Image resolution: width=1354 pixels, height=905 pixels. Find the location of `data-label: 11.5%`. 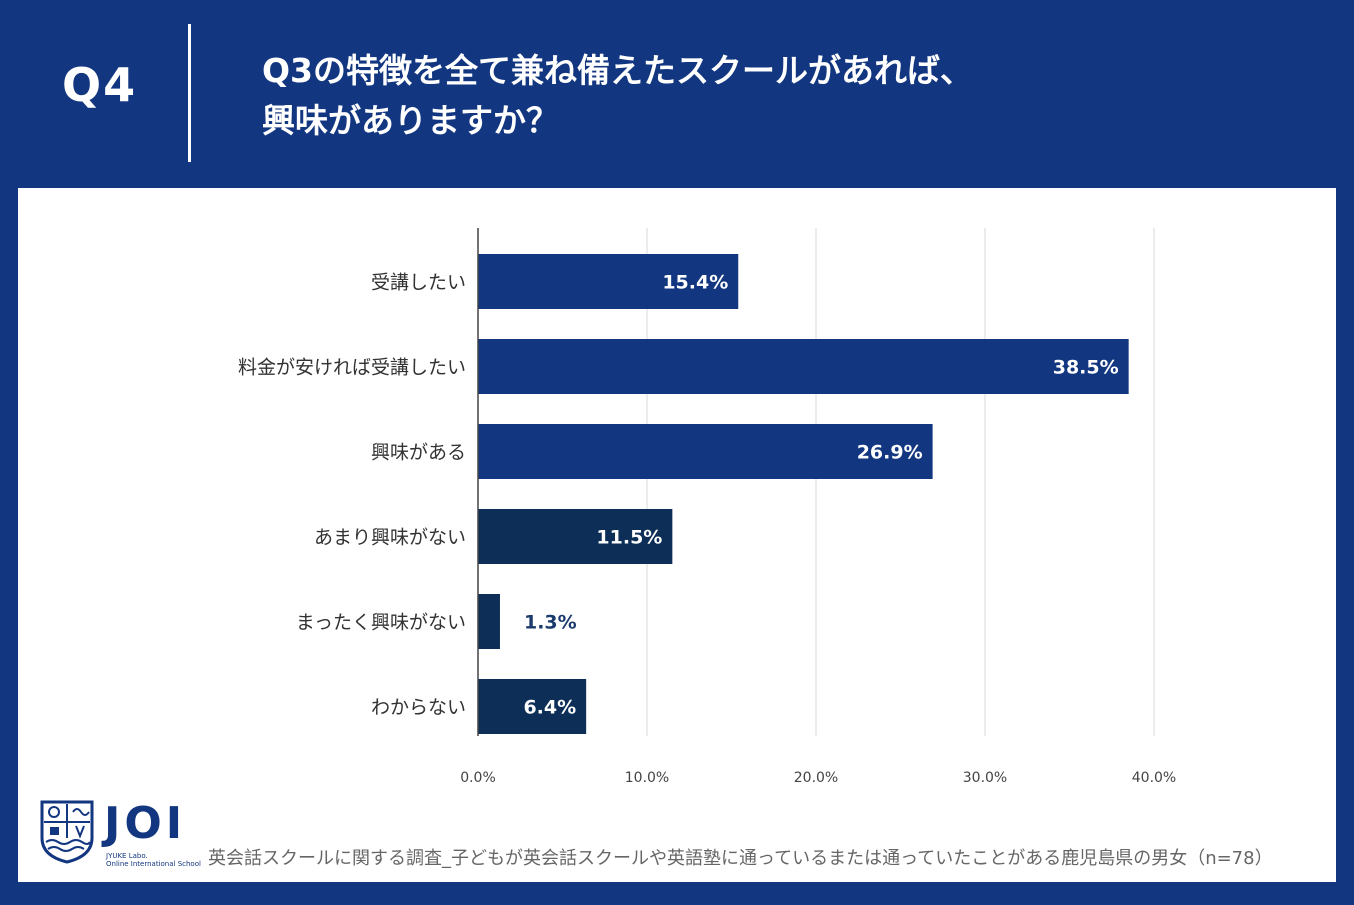

data-label: 11.5% is located at coordinates (629, 538).